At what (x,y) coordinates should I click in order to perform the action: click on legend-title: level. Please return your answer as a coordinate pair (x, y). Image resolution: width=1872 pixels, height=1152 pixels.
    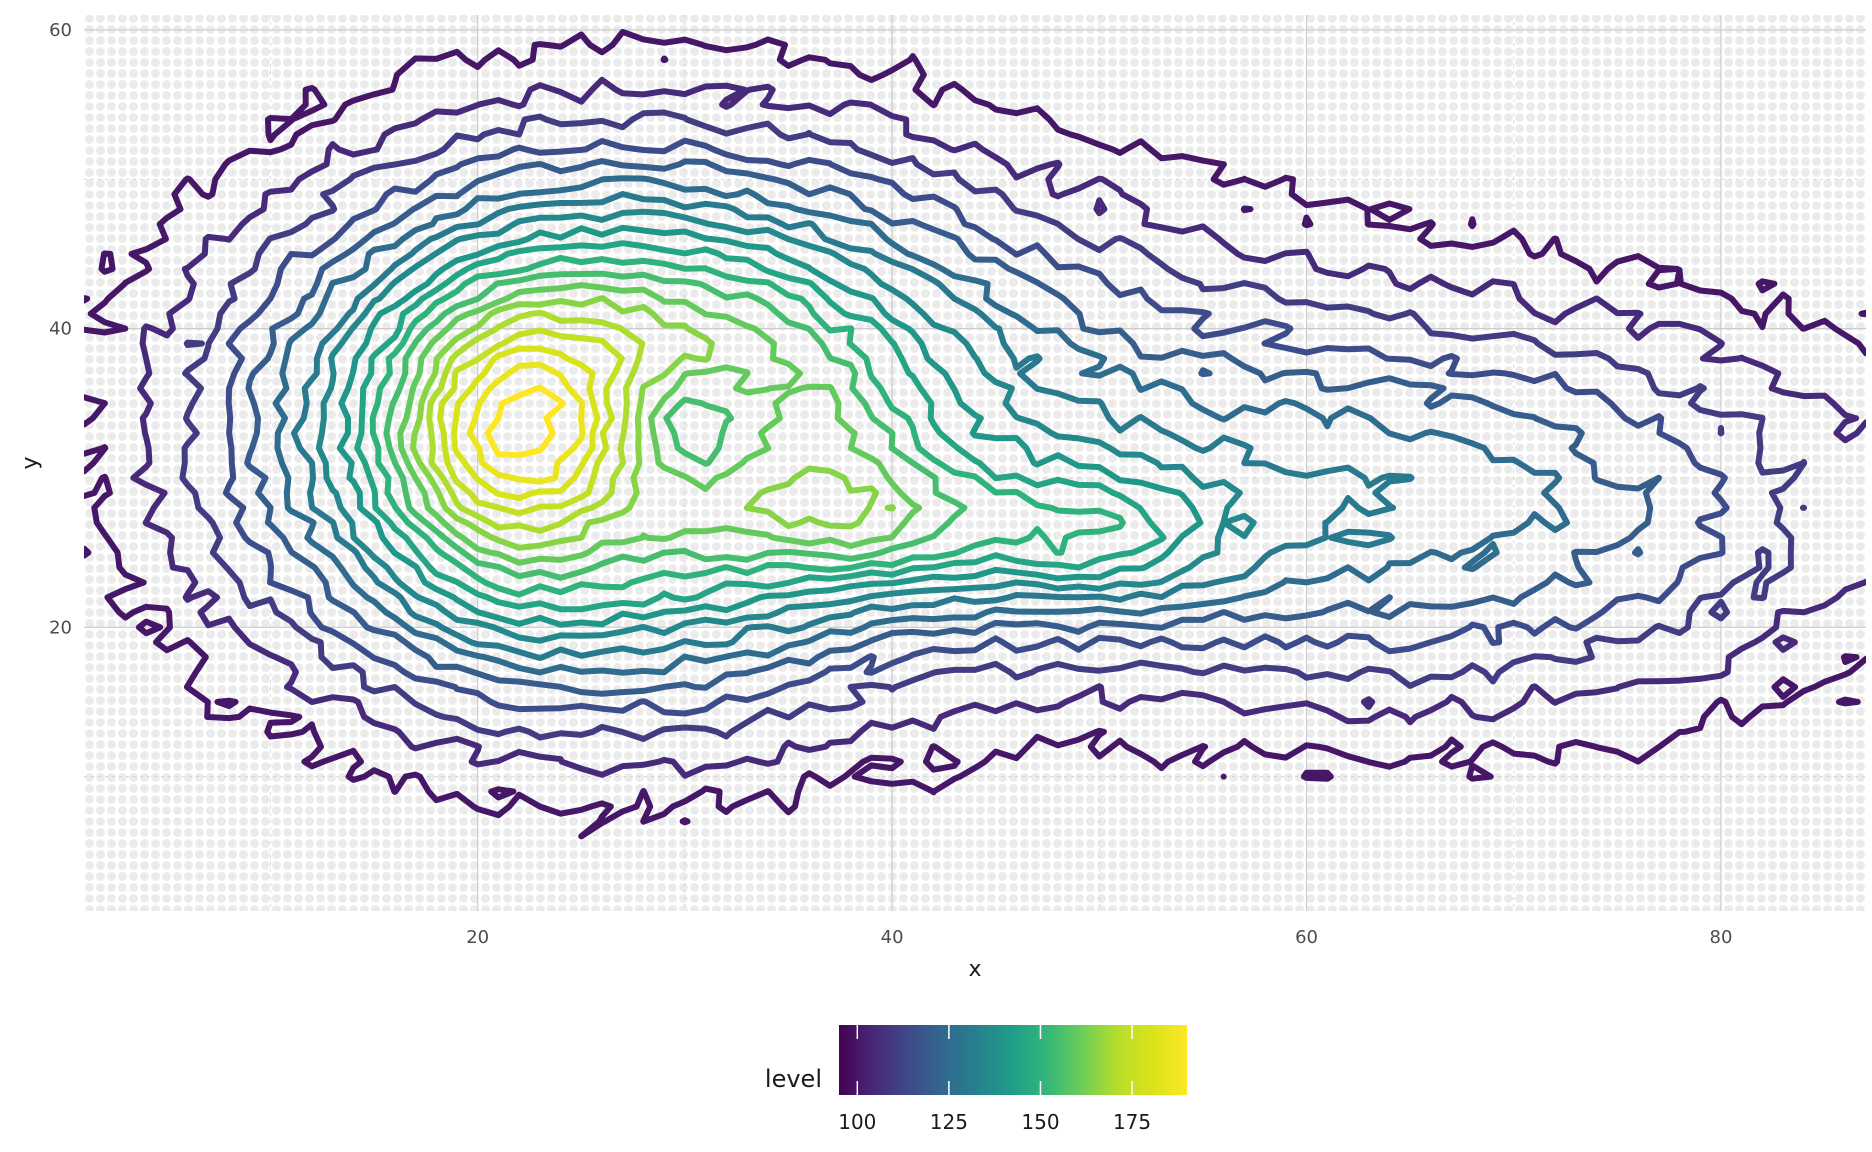
    Looking at the image, I should click on (793, 1079).